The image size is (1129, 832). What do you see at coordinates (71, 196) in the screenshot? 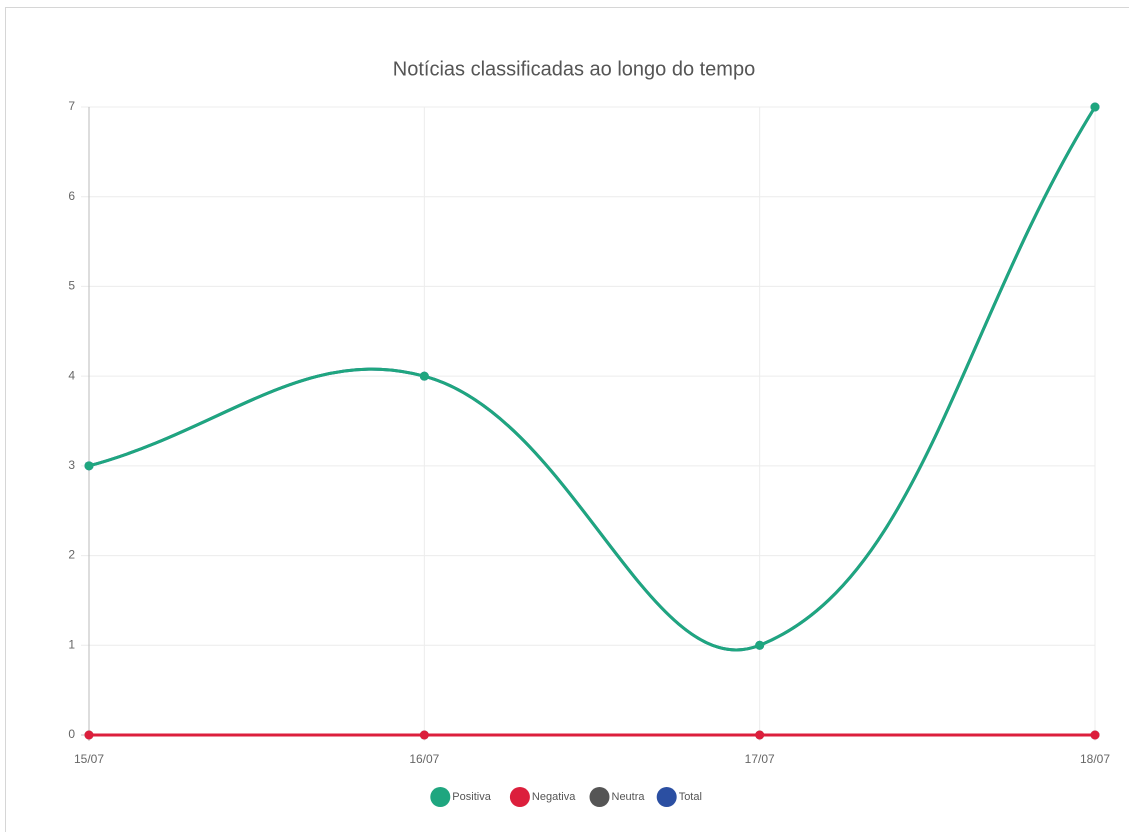
I see `y-tick-label: 6` at bounding box center [71, 196].